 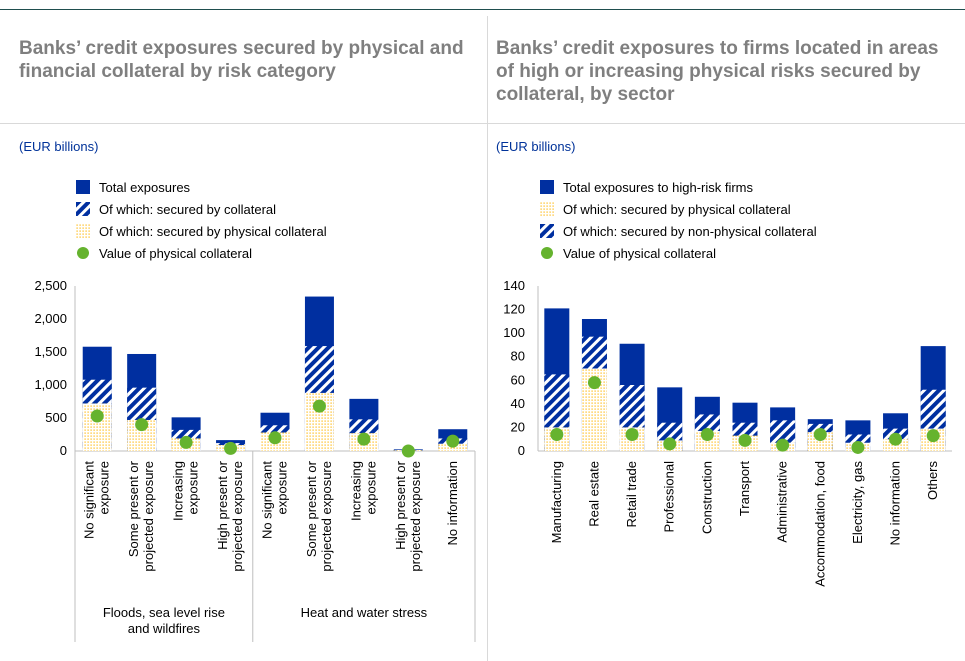 I want to click on legend-label: Total exposures to high-risk firms, so click(x=658, y=187).